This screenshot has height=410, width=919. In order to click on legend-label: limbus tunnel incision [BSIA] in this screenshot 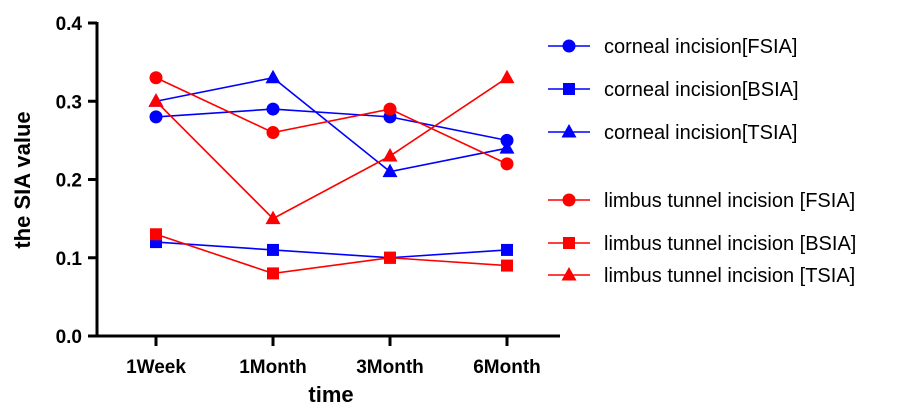, I will do `click(730, 244)`.